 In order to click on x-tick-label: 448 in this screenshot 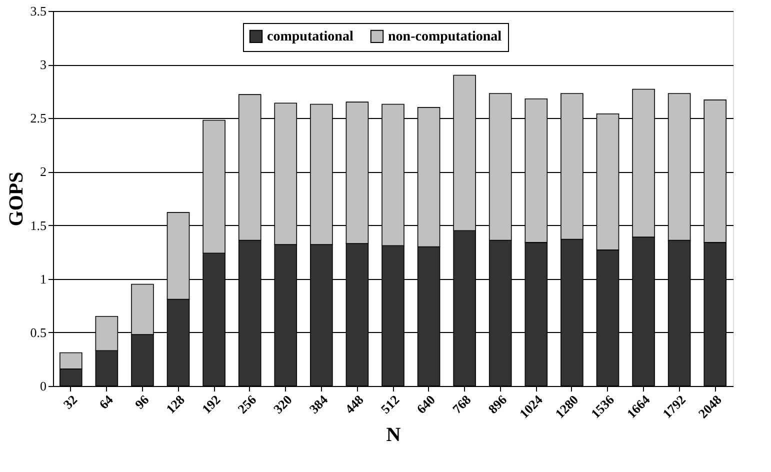, I will do `click(354, 404)`.